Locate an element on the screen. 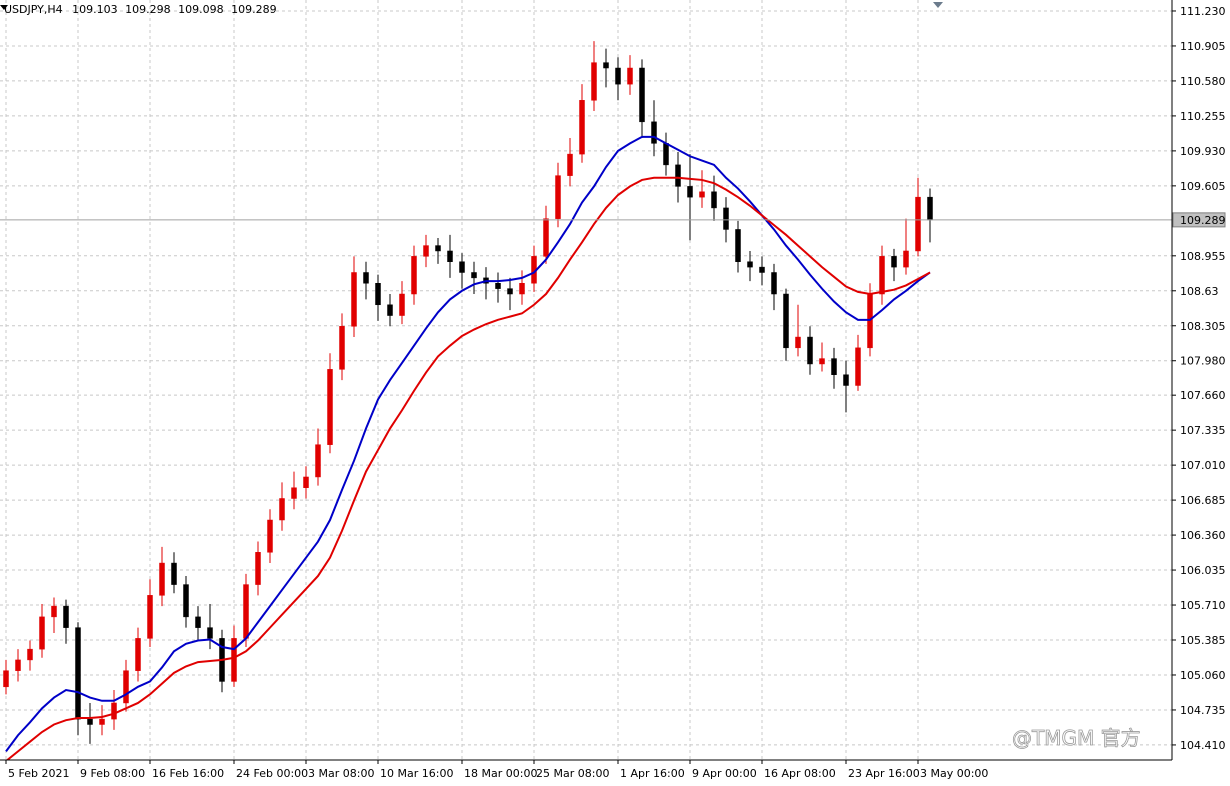  header-symbol: USDJPY,H4 is located at coordinates (33, 9).